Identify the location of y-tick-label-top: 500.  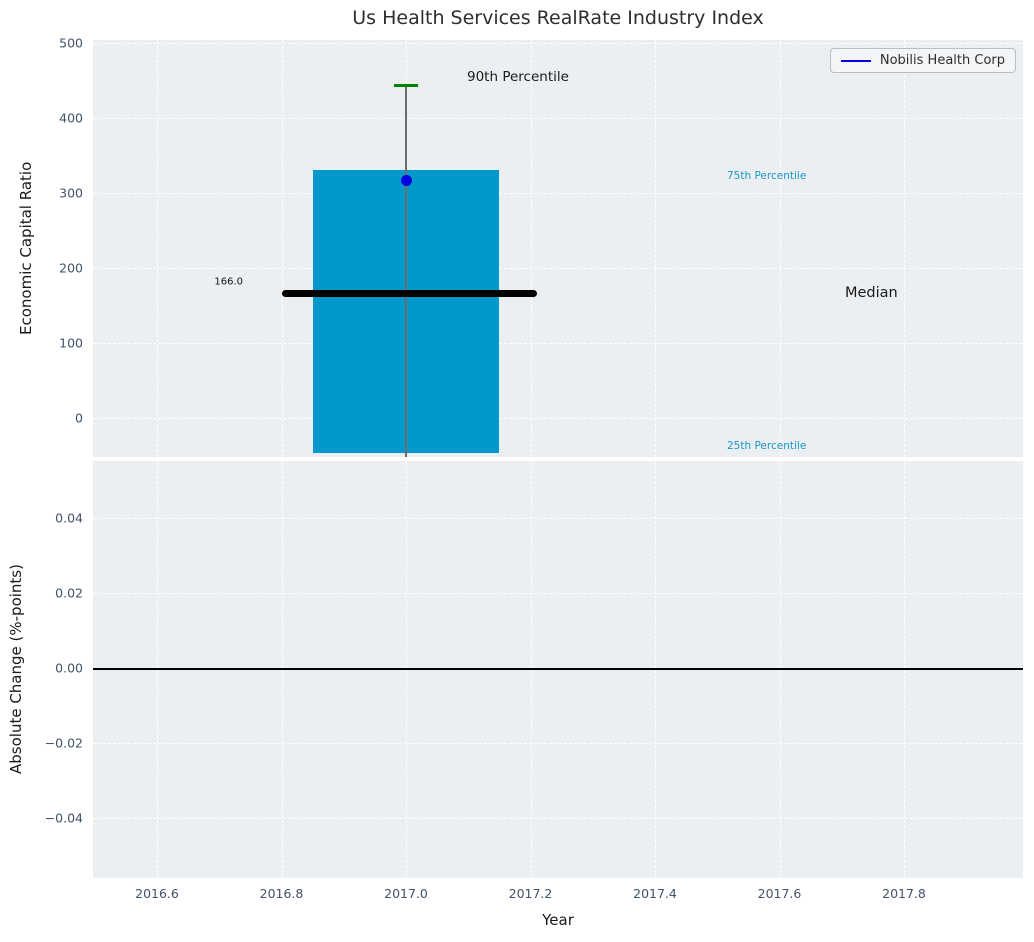
(71, 43).